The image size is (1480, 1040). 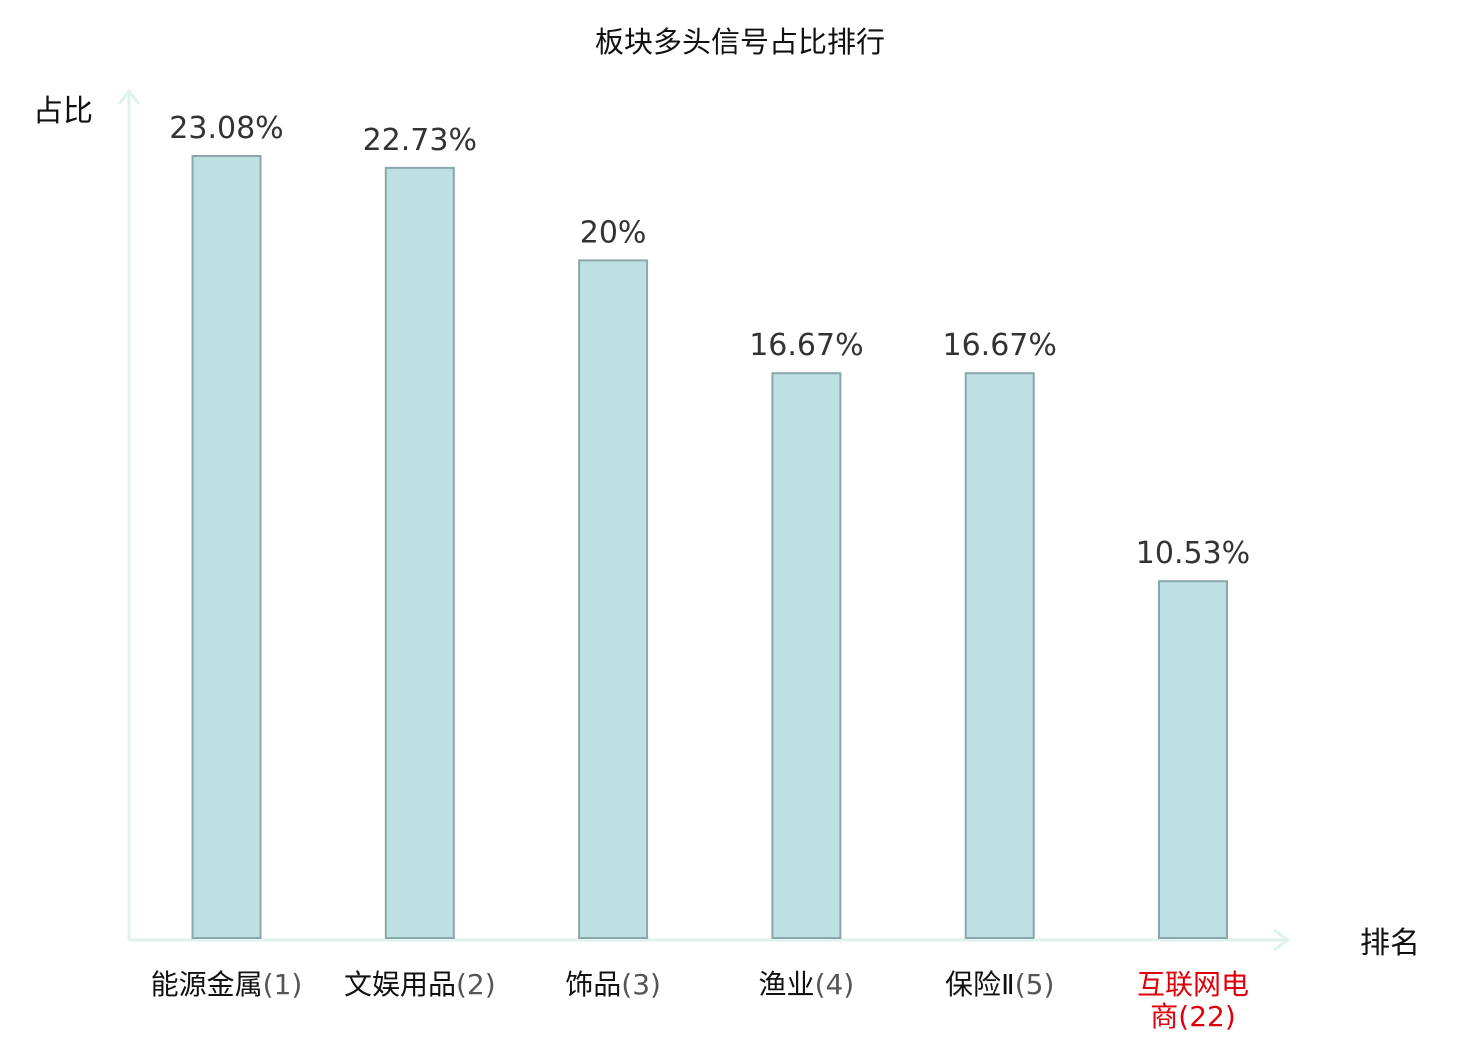 What do you see at coordinates (807, 984) in the screenshot?
I see `x-tick-label: 渔业(4)` at bounding box center [807, 984].